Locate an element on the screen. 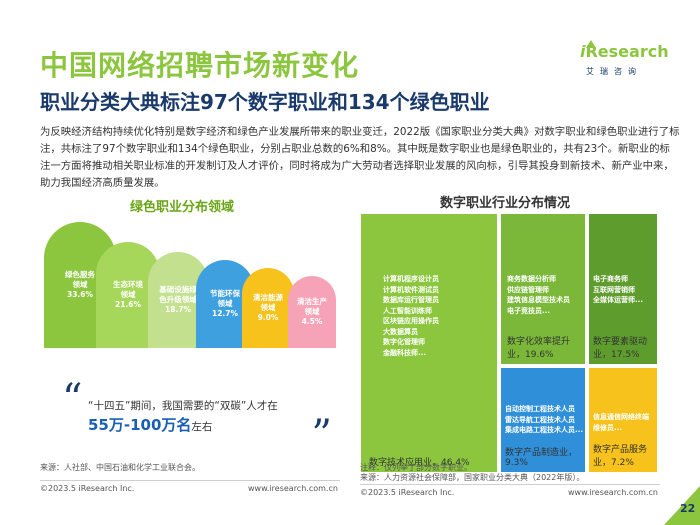 The image size is (700, 525). iresearch-logo: iResearch 艾瑞咨询 is located at coordinates (625, 61).